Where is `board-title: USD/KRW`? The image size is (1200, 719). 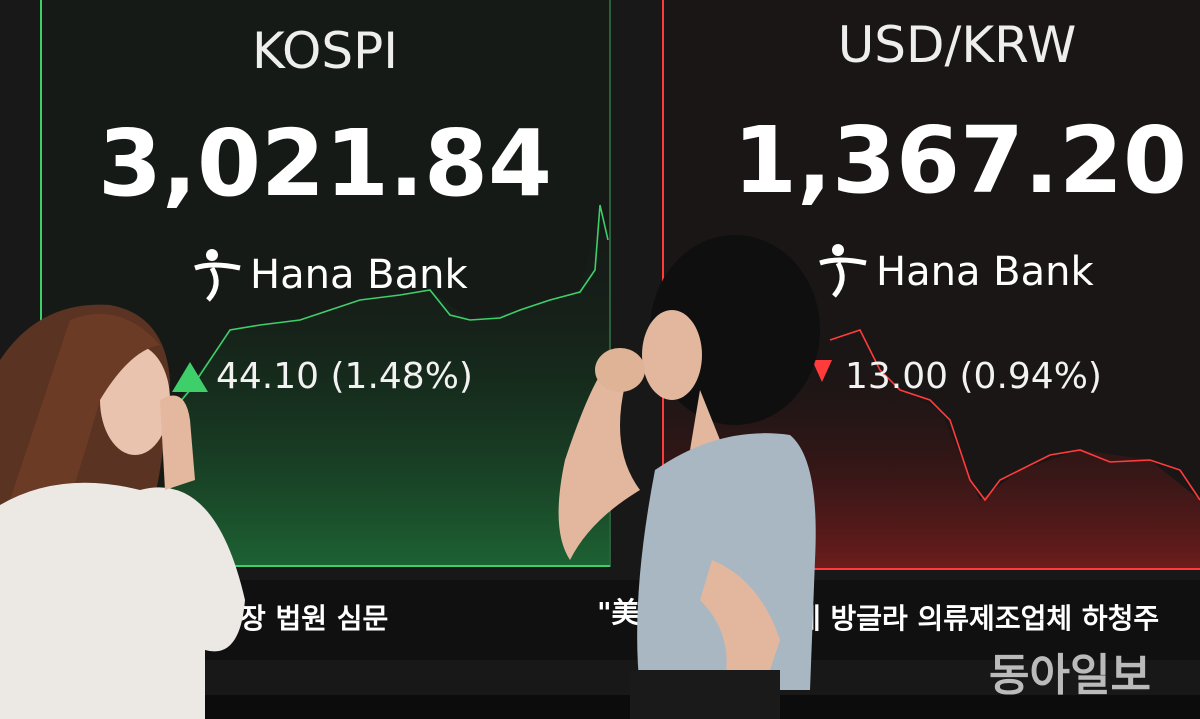
board-title: USD/KRW is located at coordinates (957, 45).